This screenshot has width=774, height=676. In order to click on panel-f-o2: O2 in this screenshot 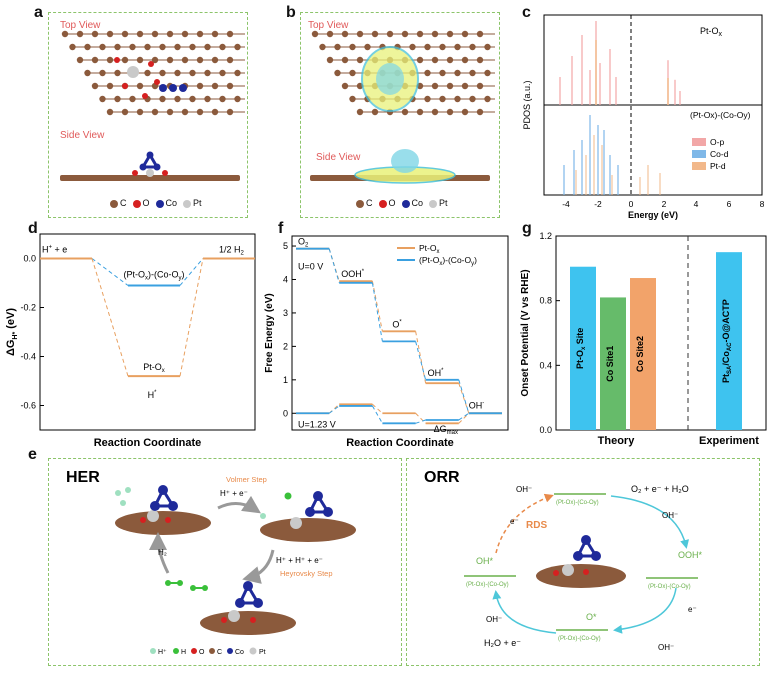, I will do `click(303, 243)`.